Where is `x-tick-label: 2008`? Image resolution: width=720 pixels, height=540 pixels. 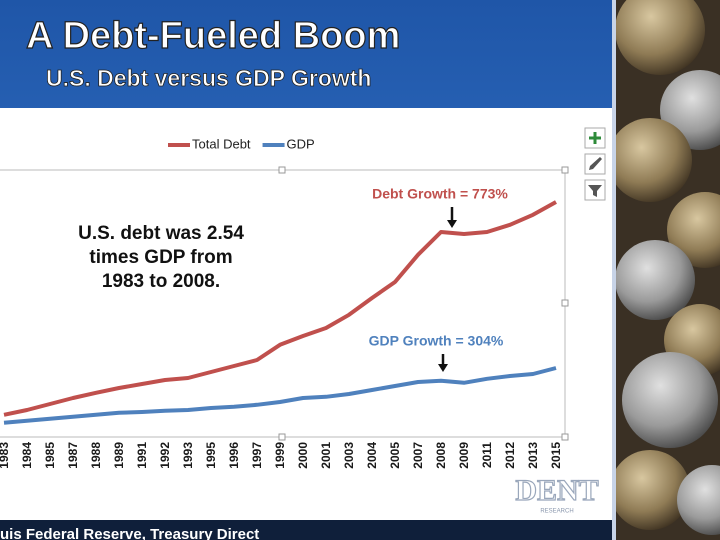 x-tick-label: 2008 is located at coordinates (441, 455).